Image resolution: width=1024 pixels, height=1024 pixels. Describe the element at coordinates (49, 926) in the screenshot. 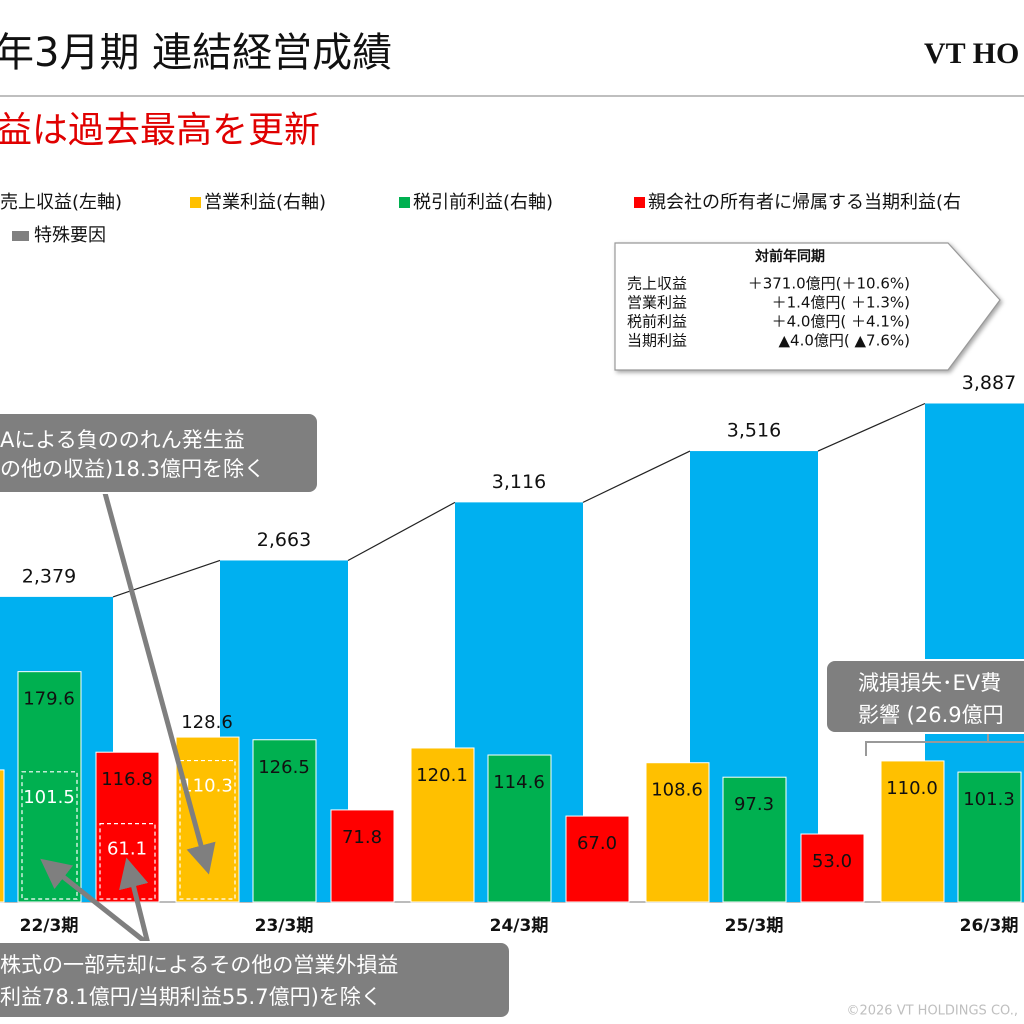

I see `category-label: 22/3期` at that location.